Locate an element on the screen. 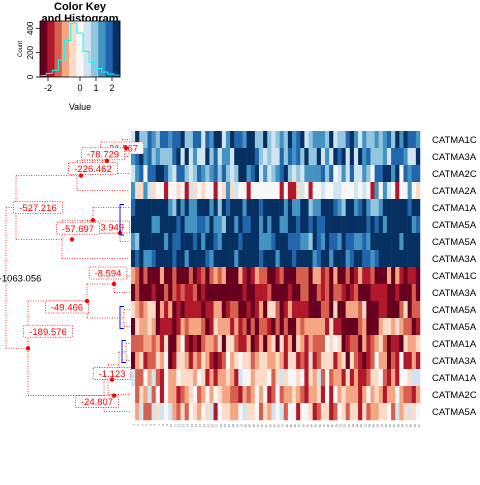 This screenshot has height=485, width=480. color-key-swatch is located at coordinates (87, 49).